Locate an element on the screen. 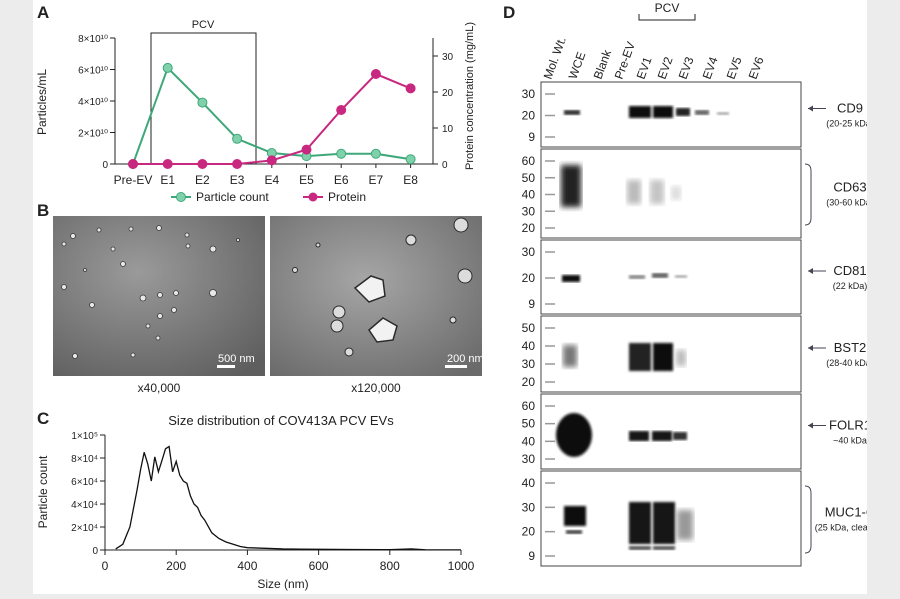 The image size is (900, 599). blot-frame is located at coordinates (671, 277).